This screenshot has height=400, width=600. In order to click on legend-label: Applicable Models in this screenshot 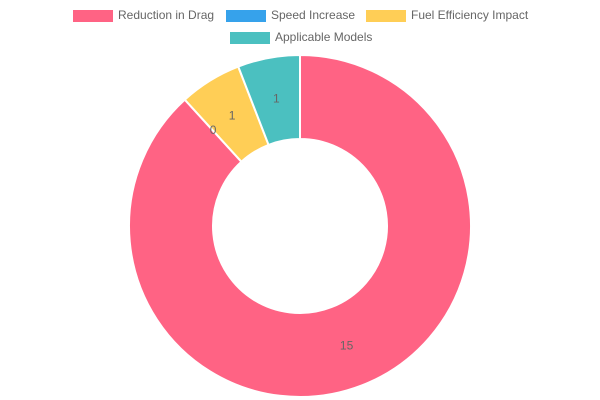, I will do `click(323, 37)`.